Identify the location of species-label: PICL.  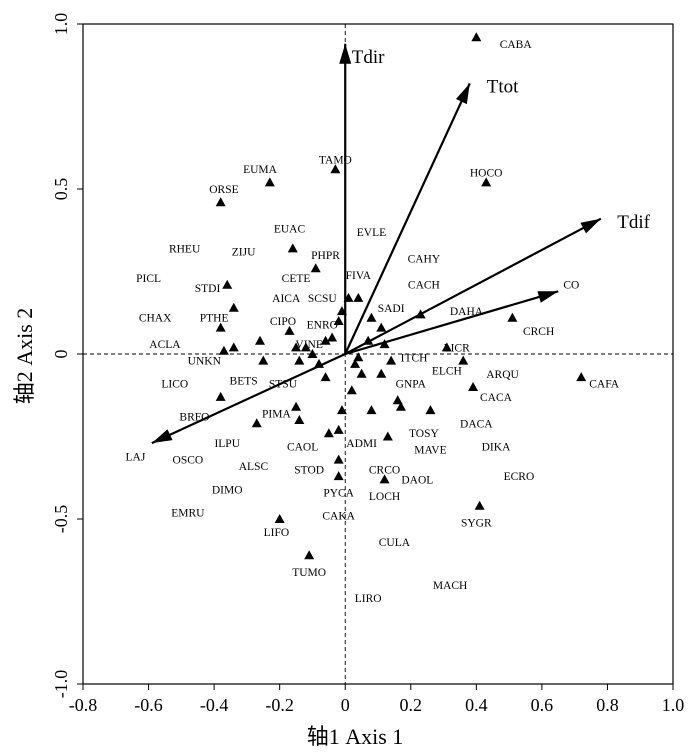
(148, 279).